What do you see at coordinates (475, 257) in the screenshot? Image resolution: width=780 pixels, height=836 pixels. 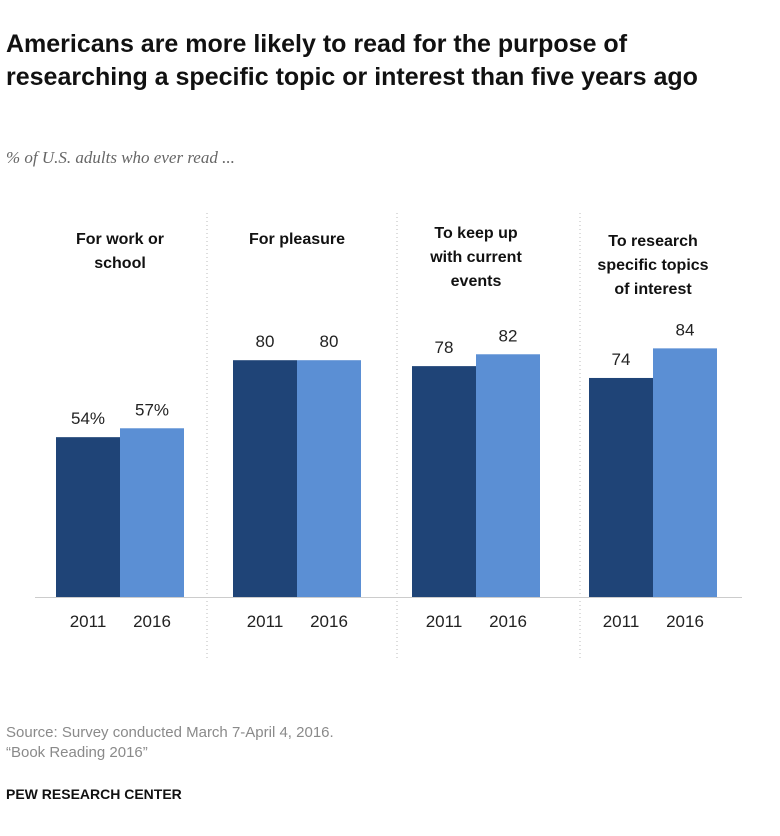 I see `category-label: with current` at bounding box center [475, 257].